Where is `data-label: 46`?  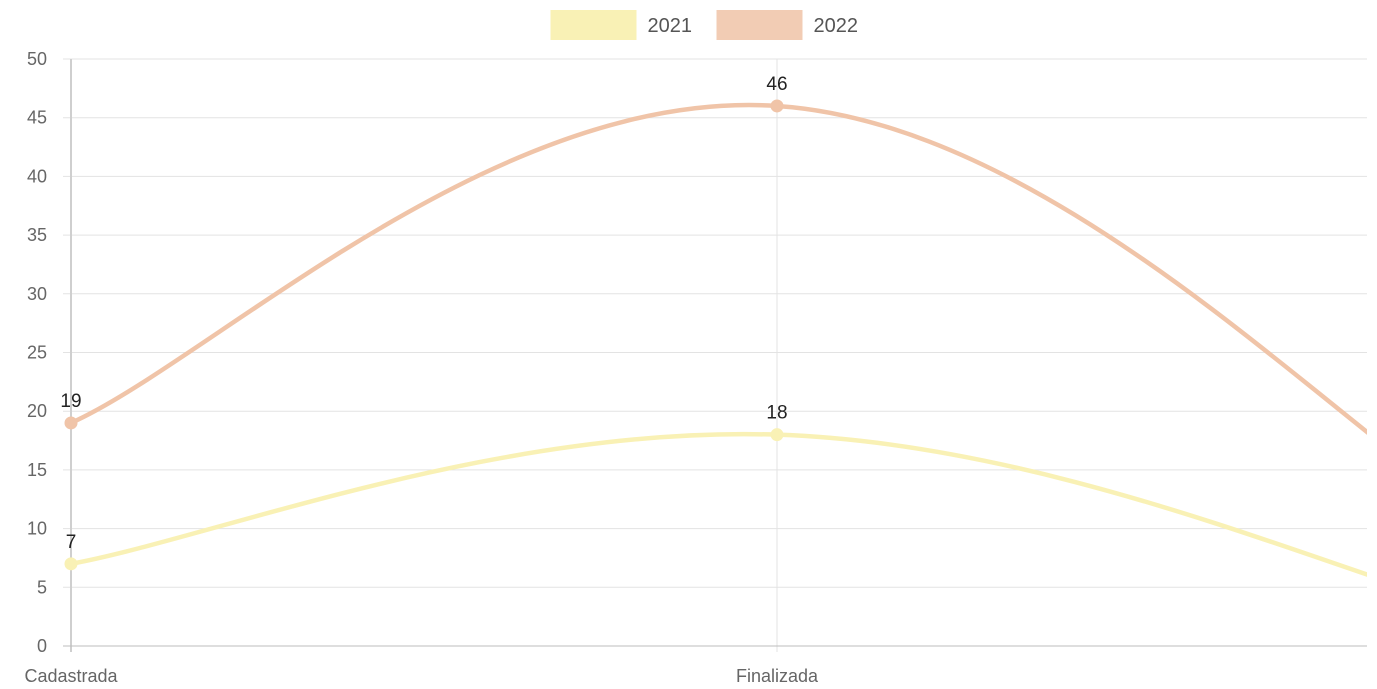 data-label: 46 is located at coordinates (776, 84).